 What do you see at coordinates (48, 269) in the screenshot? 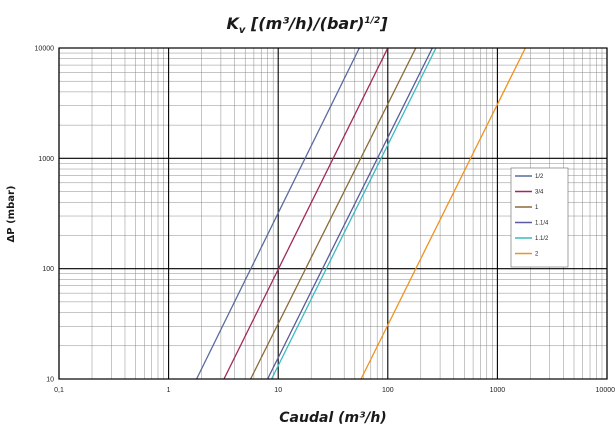
I see `y-tick-label: 100` at bounding box center [48, 269].